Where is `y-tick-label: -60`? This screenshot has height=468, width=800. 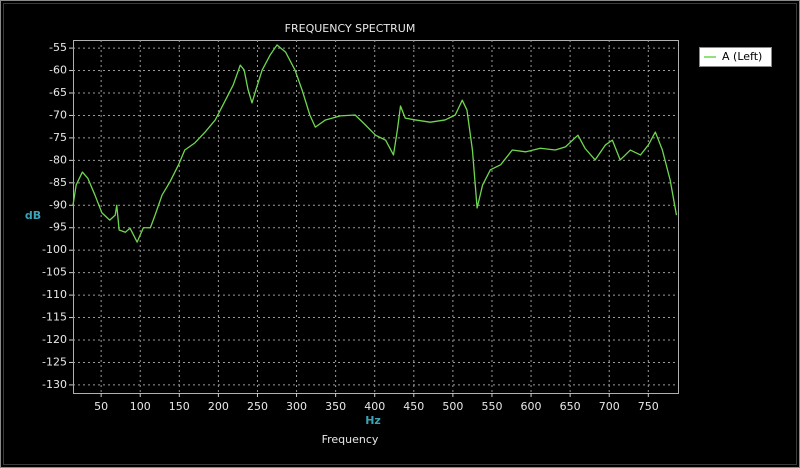 y-tick-label: -60 is located at coordinates (58, 70).